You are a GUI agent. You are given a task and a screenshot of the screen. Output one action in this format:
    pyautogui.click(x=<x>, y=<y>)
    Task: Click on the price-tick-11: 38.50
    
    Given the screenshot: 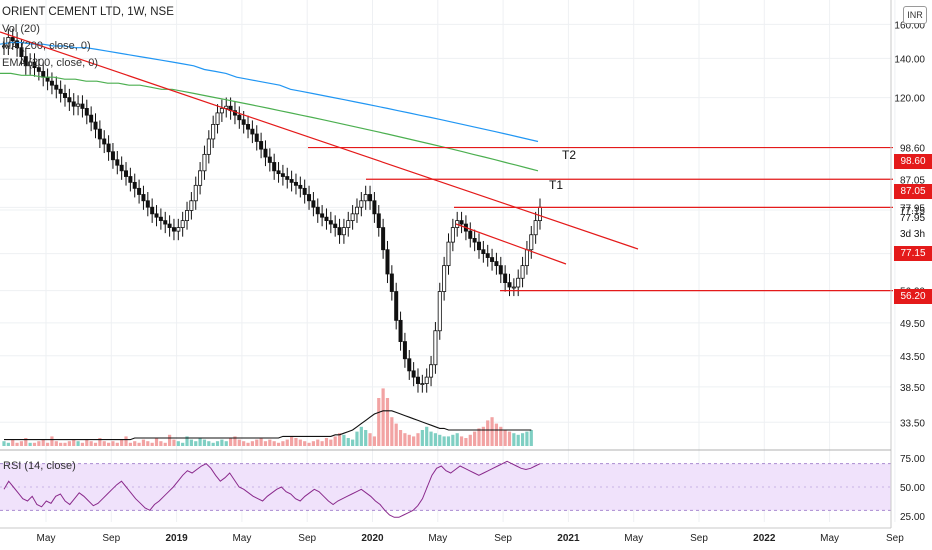 What is the action you would take?
    pyautogui.click(x=912, y=388)
    